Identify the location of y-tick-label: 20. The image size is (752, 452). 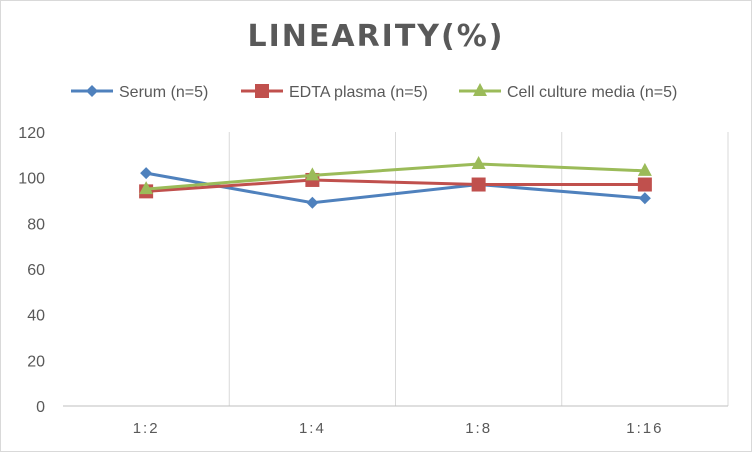
(36, 361).